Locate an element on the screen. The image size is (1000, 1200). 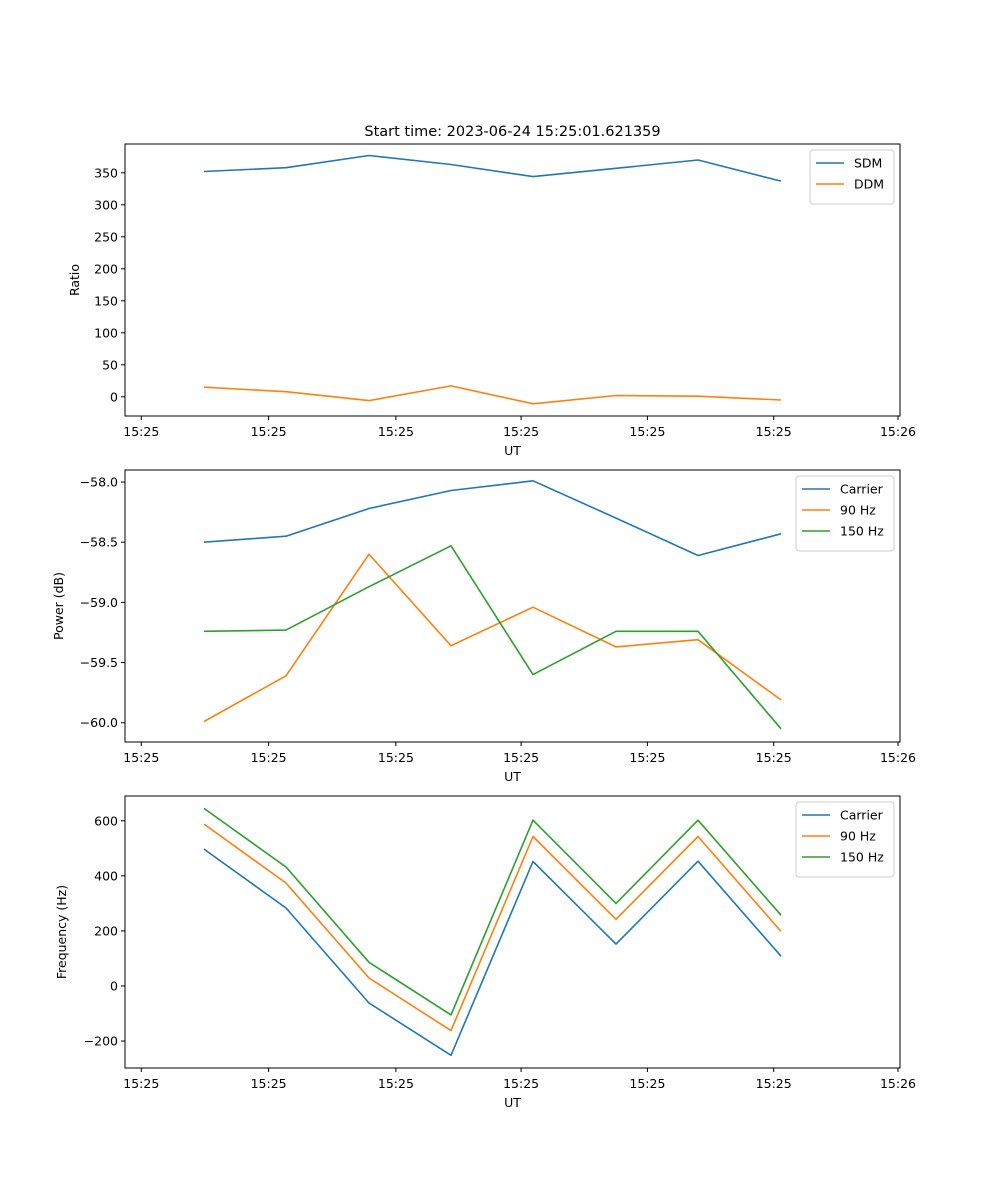
y-tick-label: 50 is located at coordinates (110, 364).